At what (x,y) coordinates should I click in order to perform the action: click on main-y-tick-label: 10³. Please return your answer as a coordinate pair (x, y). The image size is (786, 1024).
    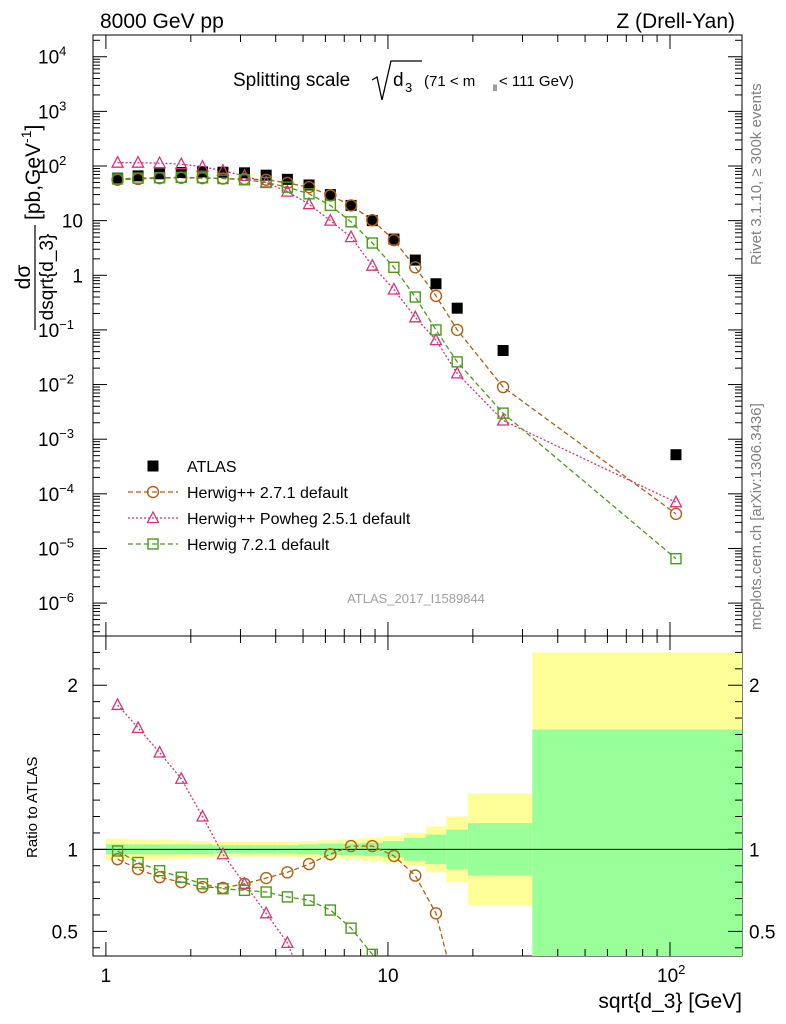
    Looking at the image, I should click on (52, 110).